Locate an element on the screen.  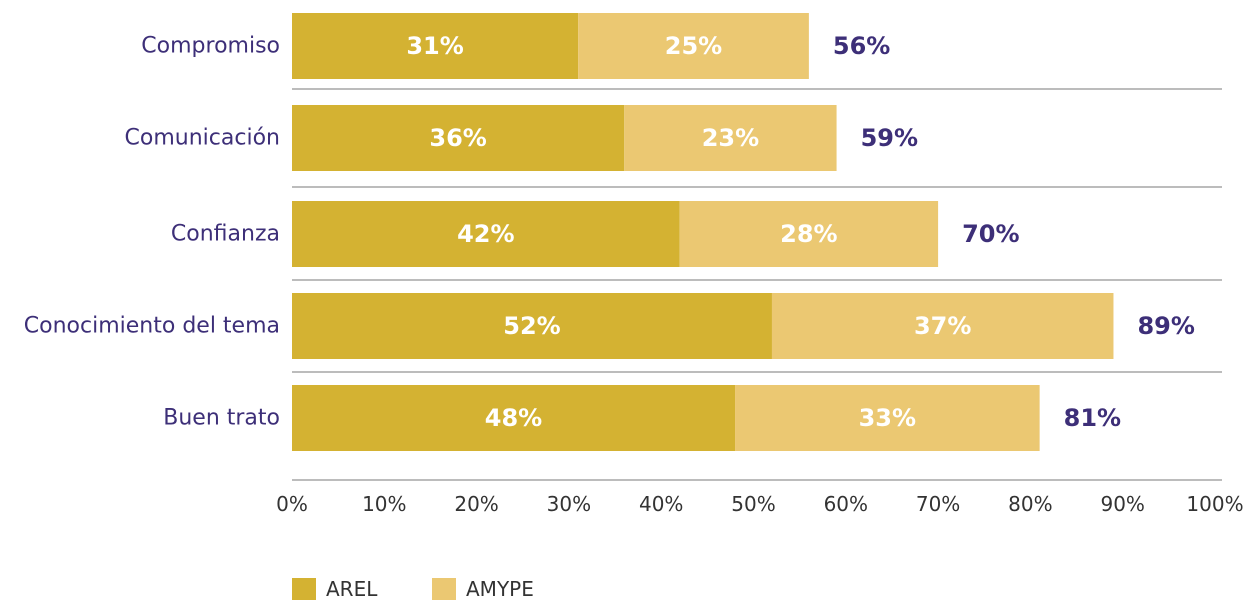
segment-value-label: 31% is located at coordinates (434, 46).